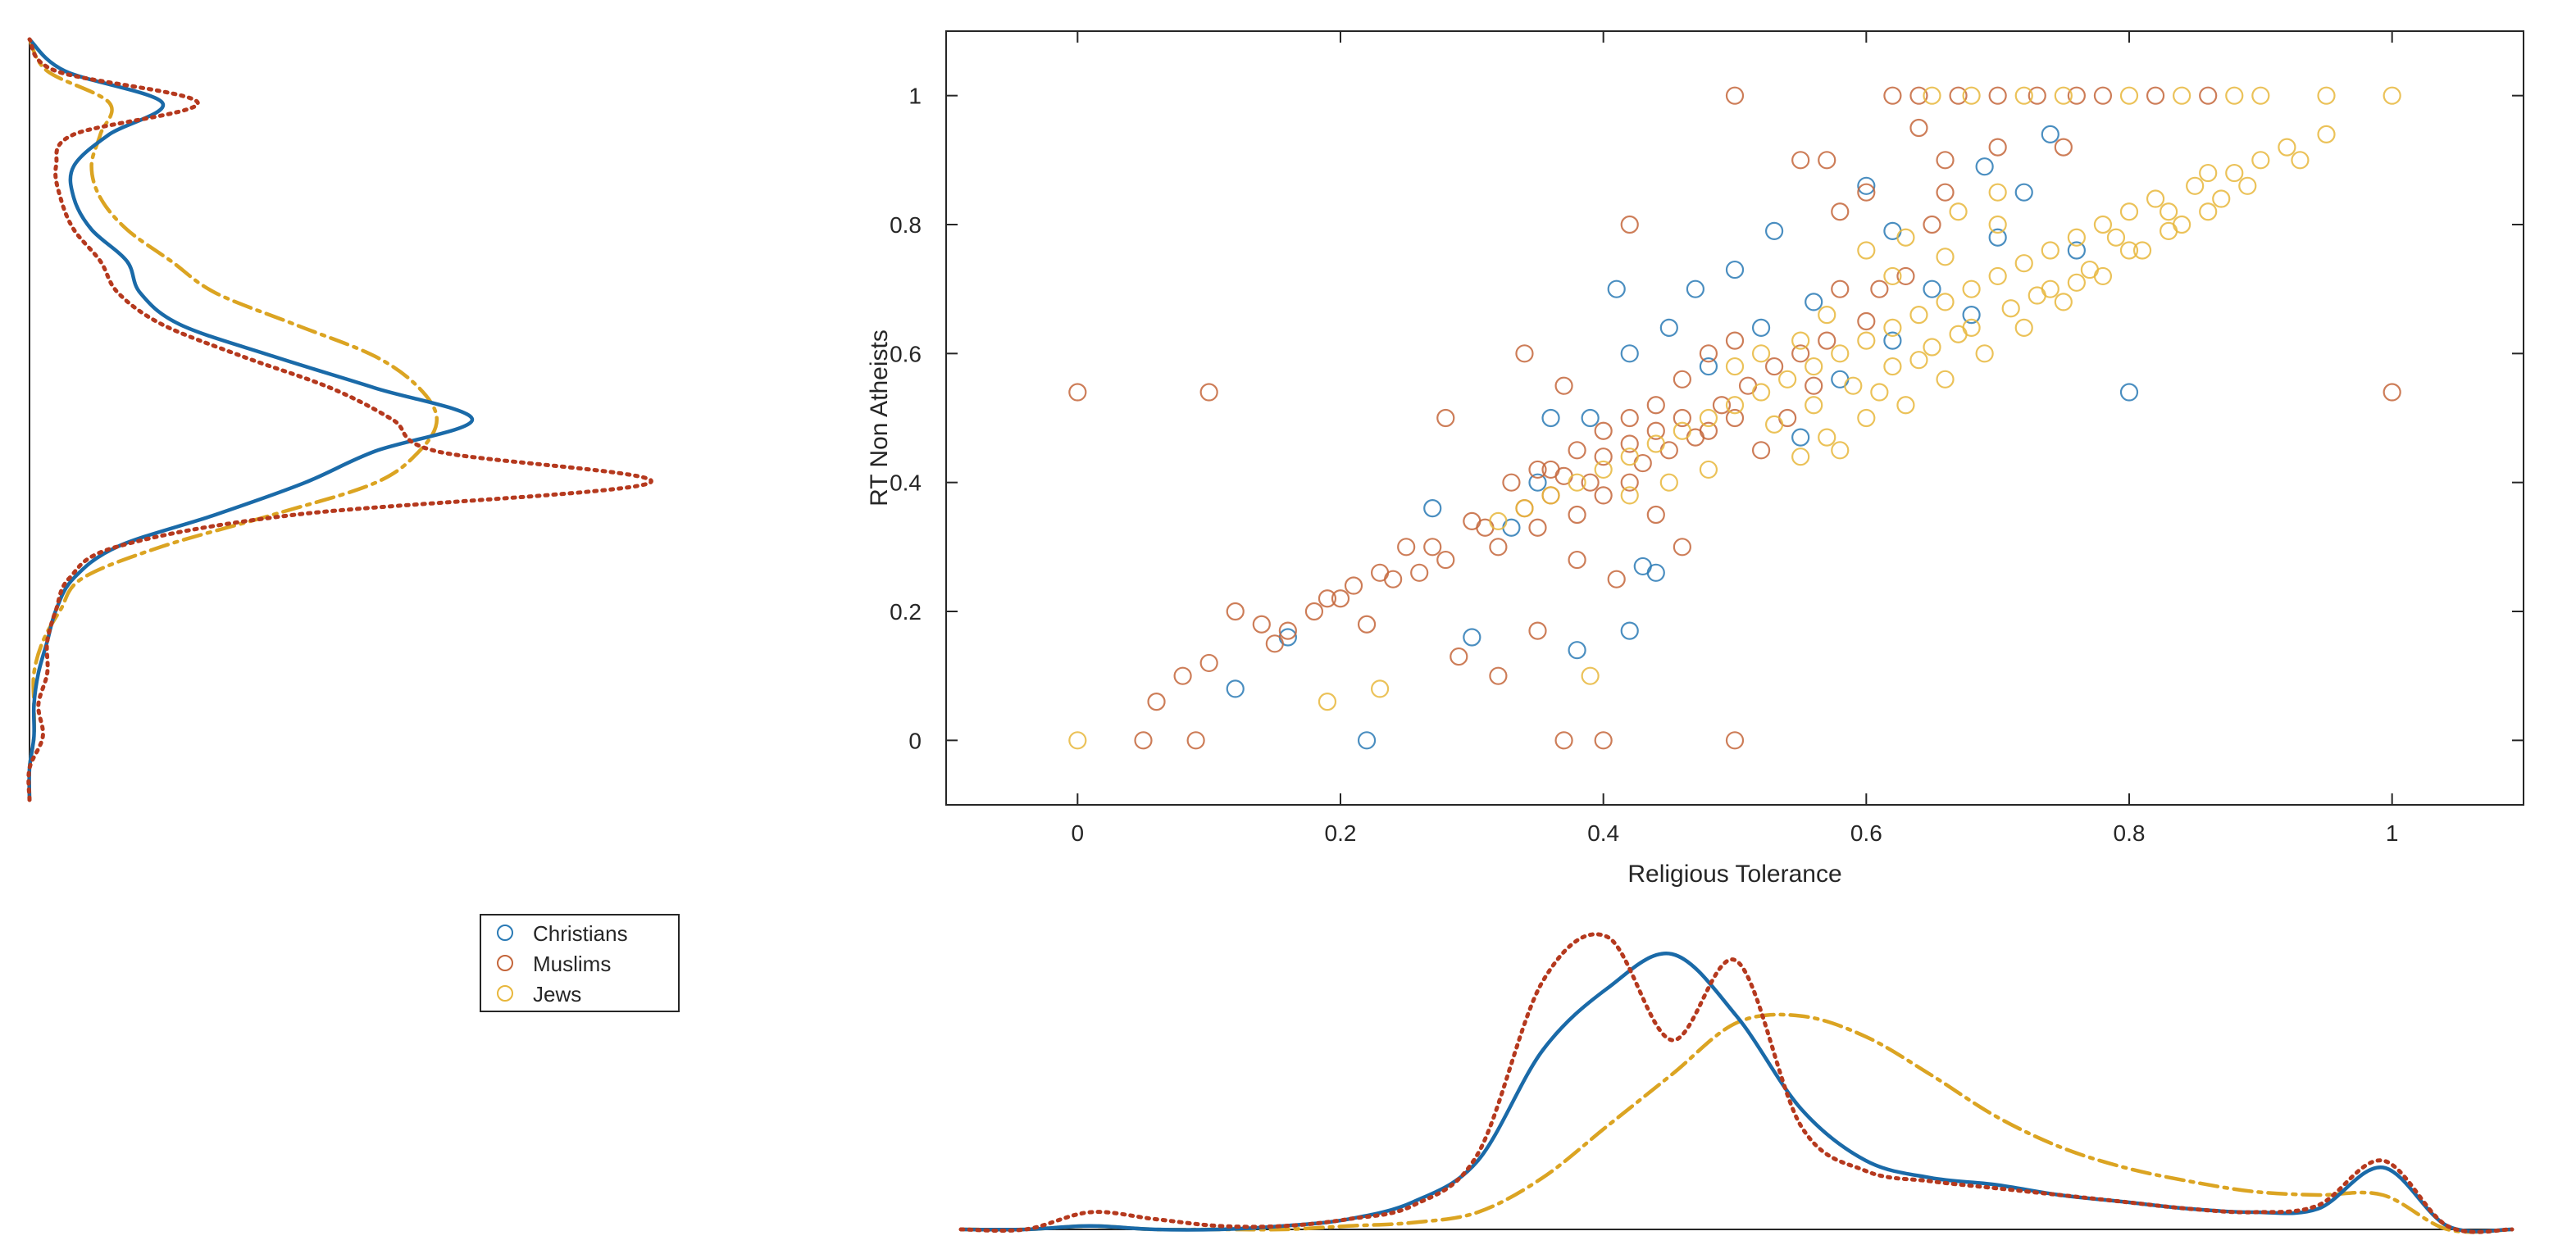 The height and width of the screenshot is (1254, 2576). I want to click on bottom-density-jews, so click(1737, 1123).